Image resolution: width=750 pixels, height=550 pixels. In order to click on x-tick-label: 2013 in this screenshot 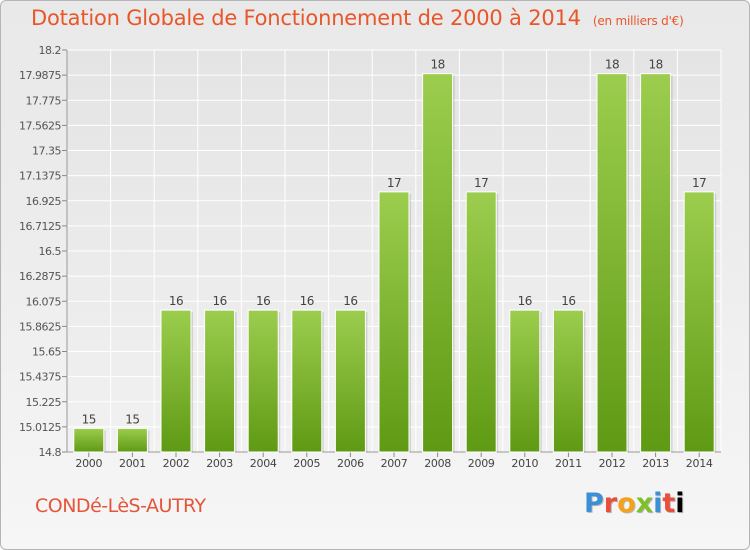, I will do `click(655, 463)`.